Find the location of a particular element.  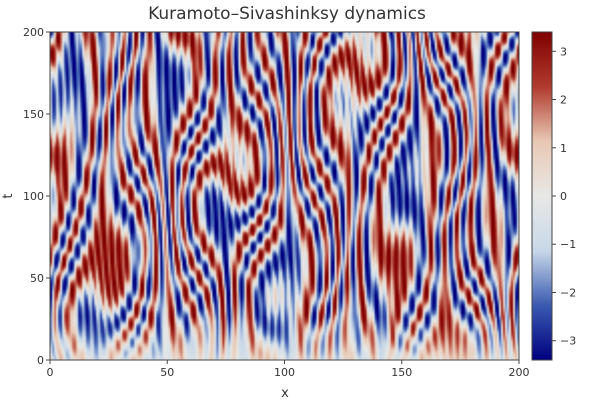

y-axis-ticks: 0 50 100 150 200 is located at coordinates (36, 196).